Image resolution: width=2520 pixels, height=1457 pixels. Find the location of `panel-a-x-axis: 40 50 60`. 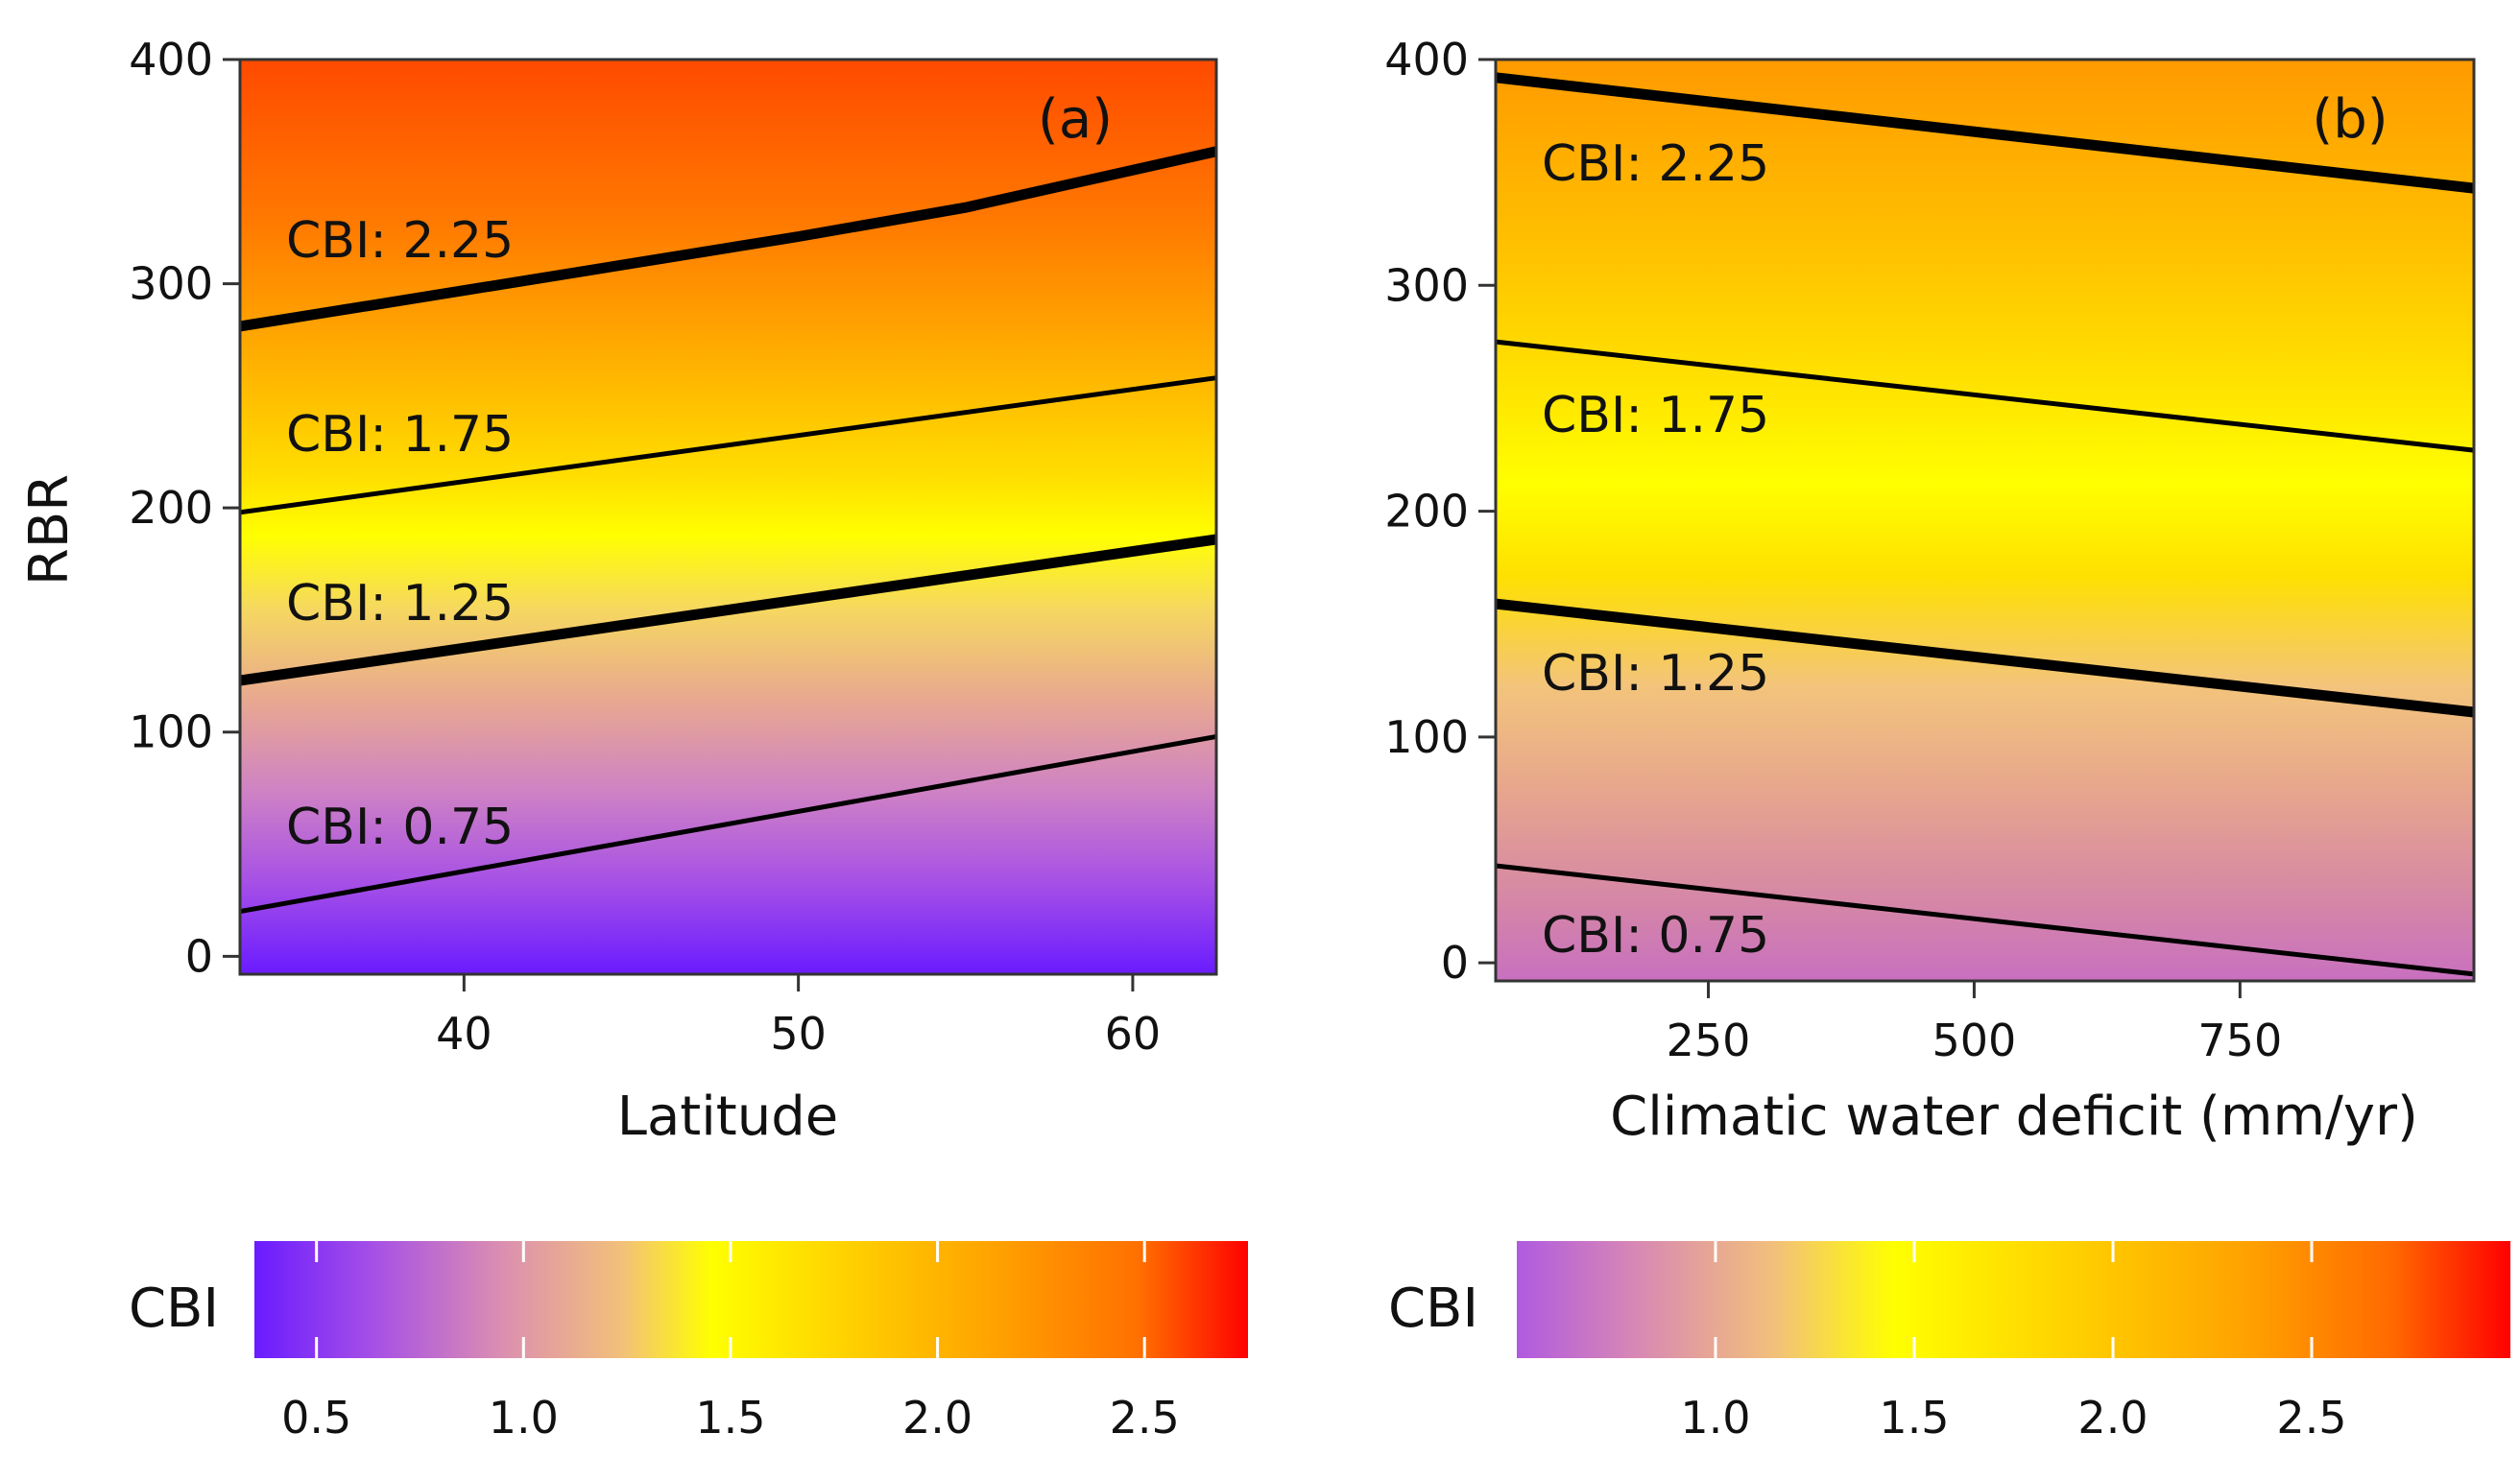

panel-a-x-axis: 40 50 60 is located at coordinates (798, 1017).